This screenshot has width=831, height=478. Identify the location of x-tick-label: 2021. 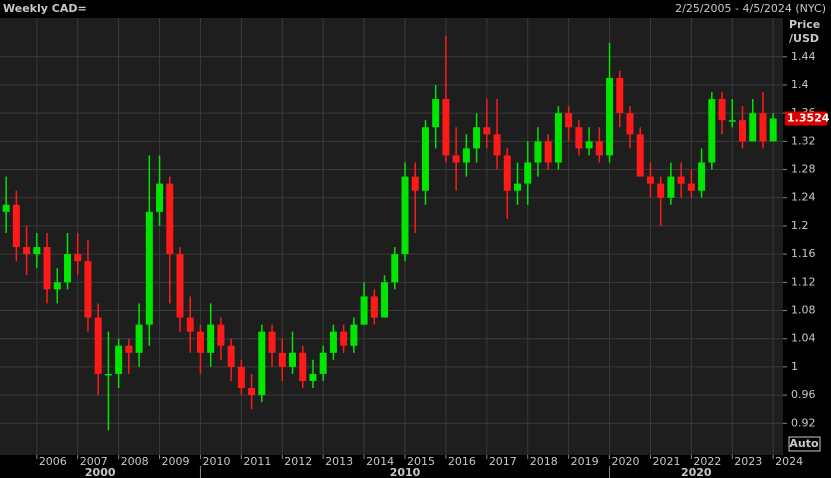
(666, 461).